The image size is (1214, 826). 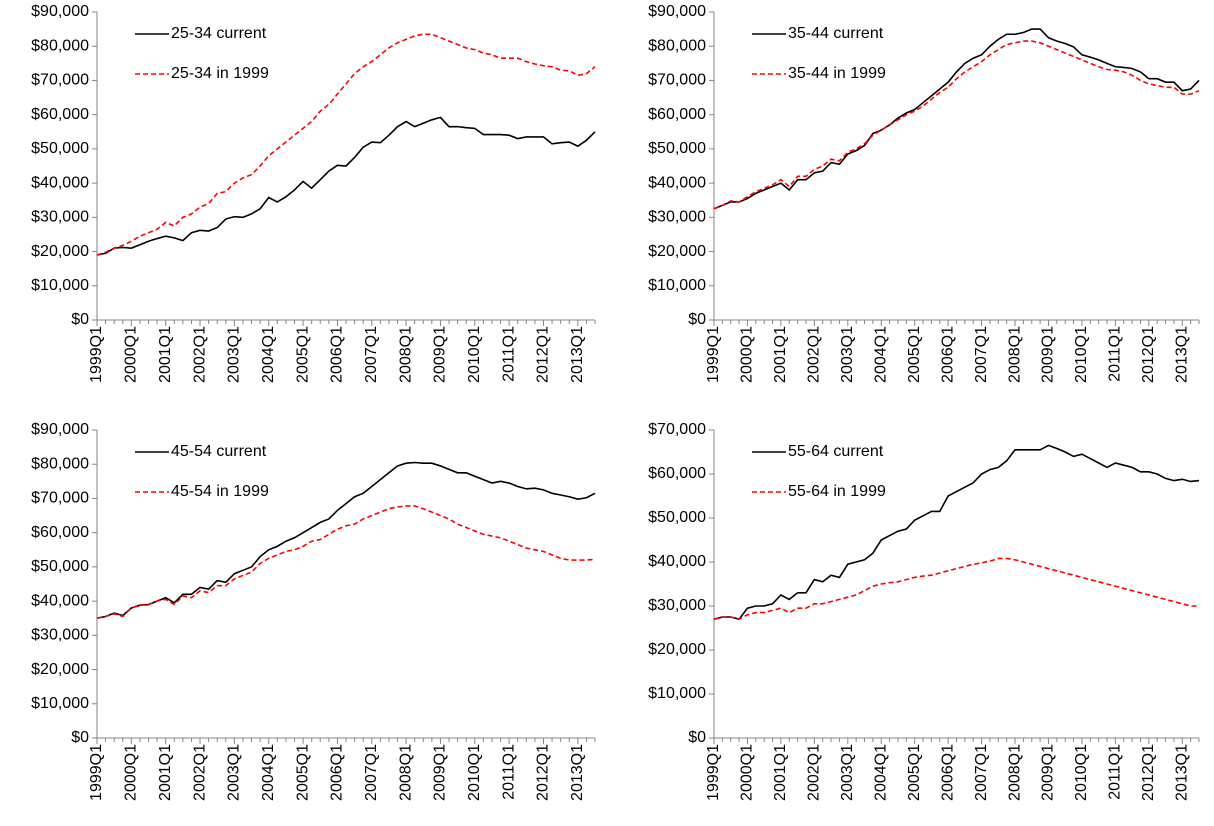 I want to click on legend-label: 25-34 in 1999, so click(x=220, y=73).